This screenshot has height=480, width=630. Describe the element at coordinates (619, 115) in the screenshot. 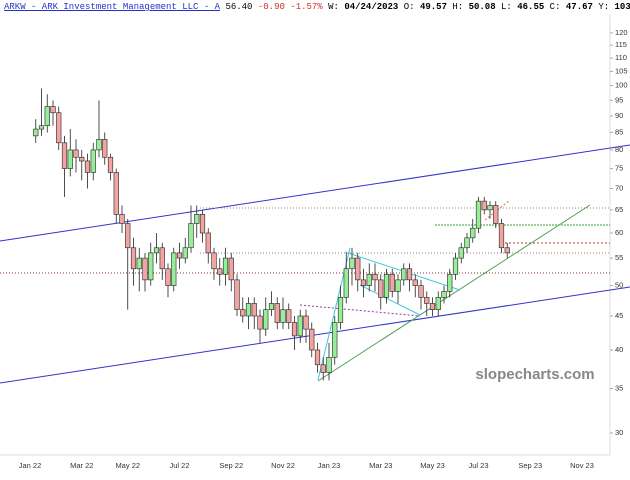

I see `y-tick-label: 90` at that location.